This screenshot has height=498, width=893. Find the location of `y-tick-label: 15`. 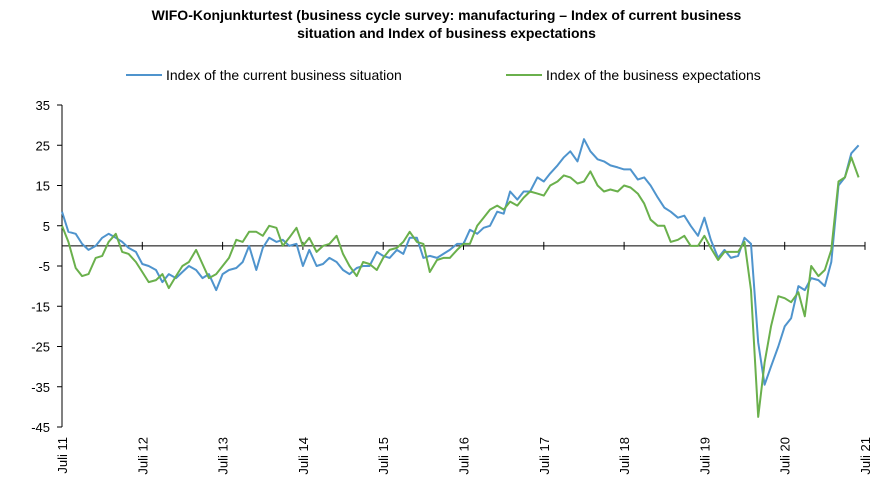

y-tick-label: 15 is located at coordinates (43, 186).